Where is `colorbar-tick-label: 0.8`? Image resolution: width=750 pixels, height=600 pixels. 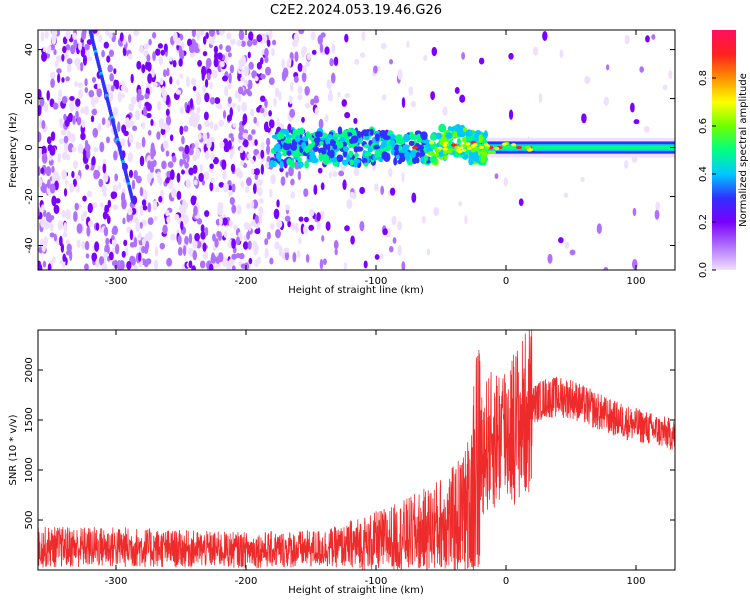
colorbar-tick-label: 0.8 is located at coordinates (703, 78).